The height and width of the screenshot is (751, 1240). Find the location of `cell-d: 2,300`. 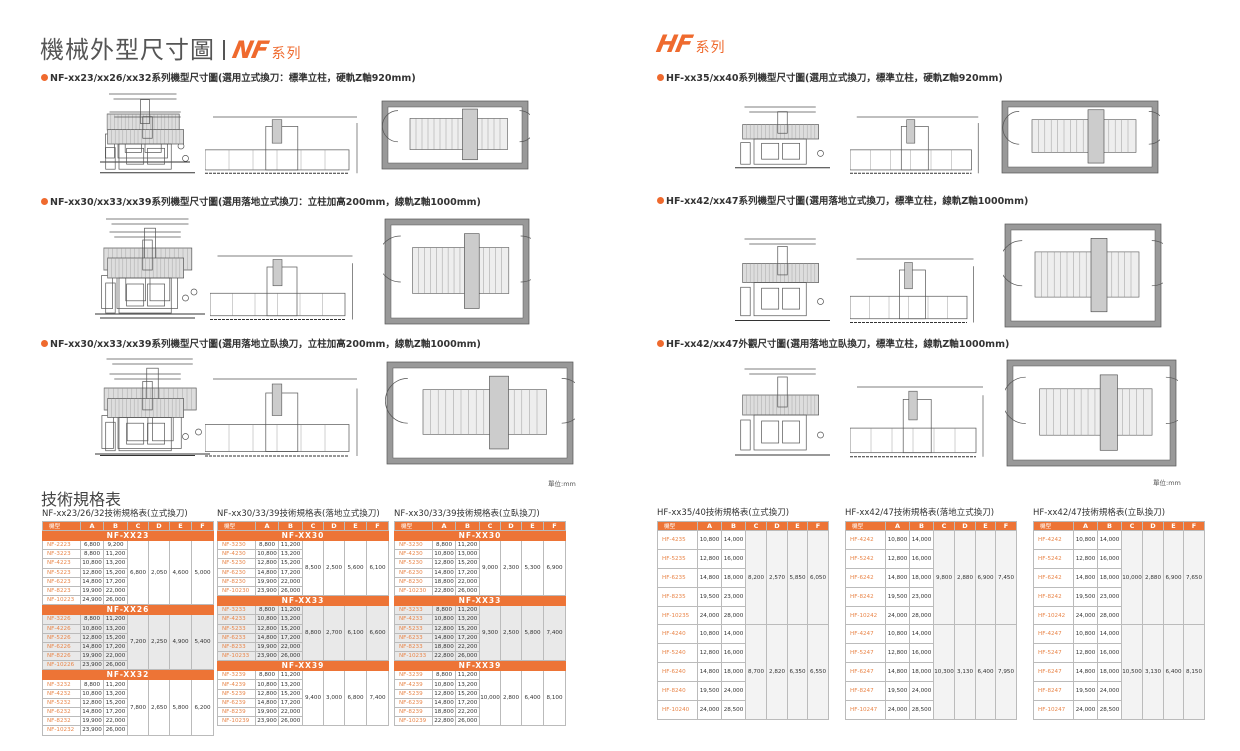

cell-d: 2,300 is located at coordinates (511, 568).